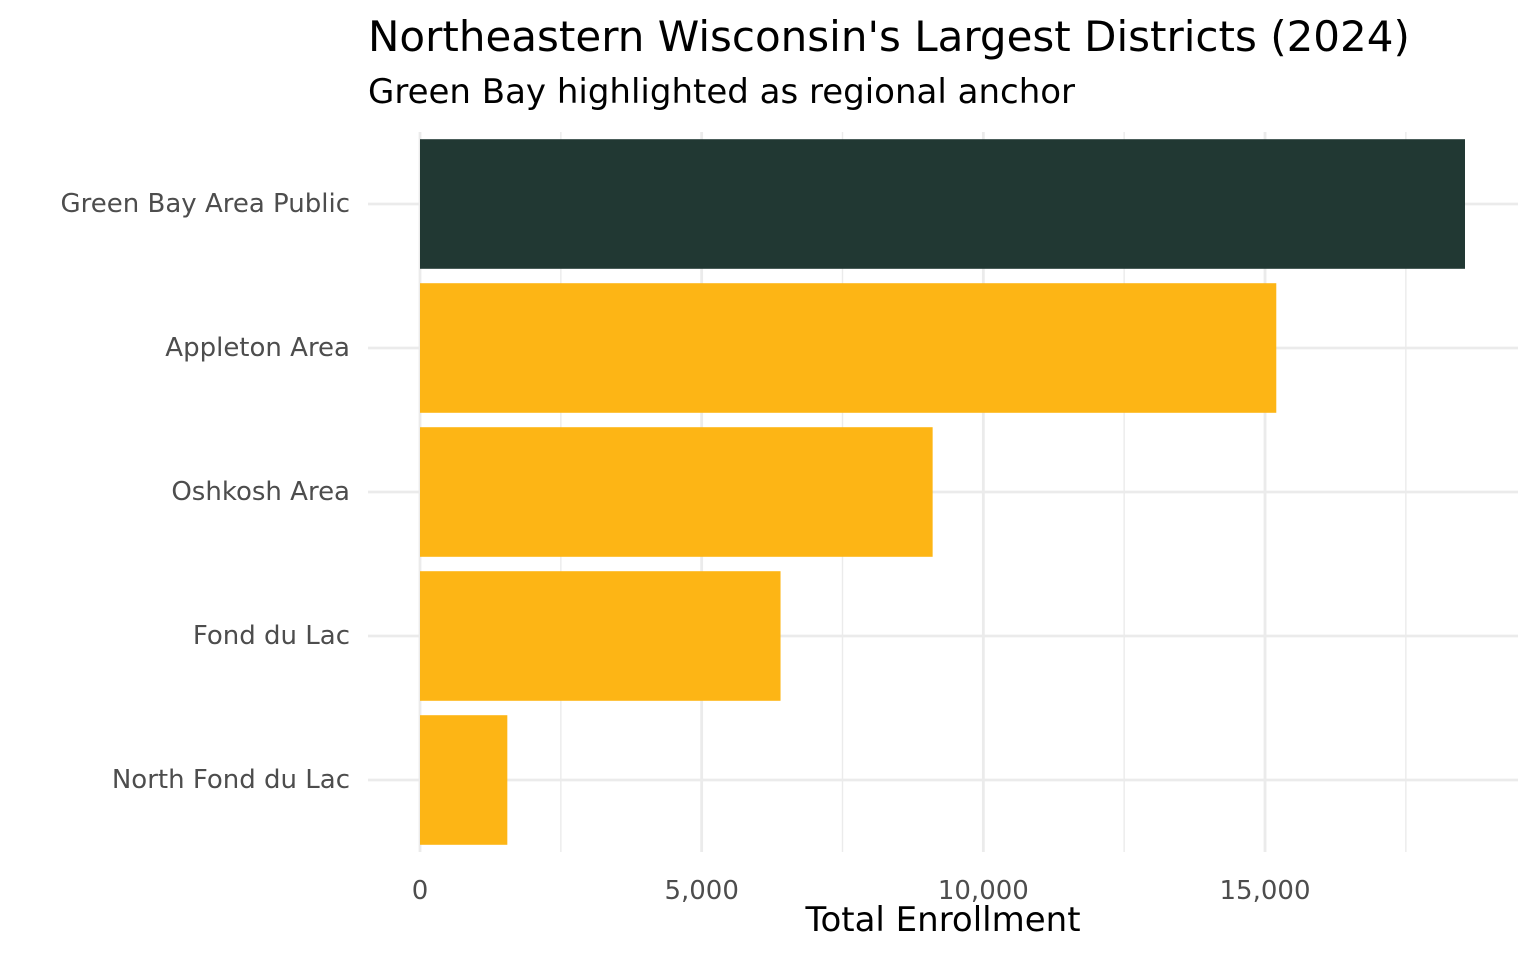 The width and height of the screenshot is (1536, 960). Describe the element at coordinates (1265, 891) in the screenshot. I see `x-tick-label: 15,000` at that location.